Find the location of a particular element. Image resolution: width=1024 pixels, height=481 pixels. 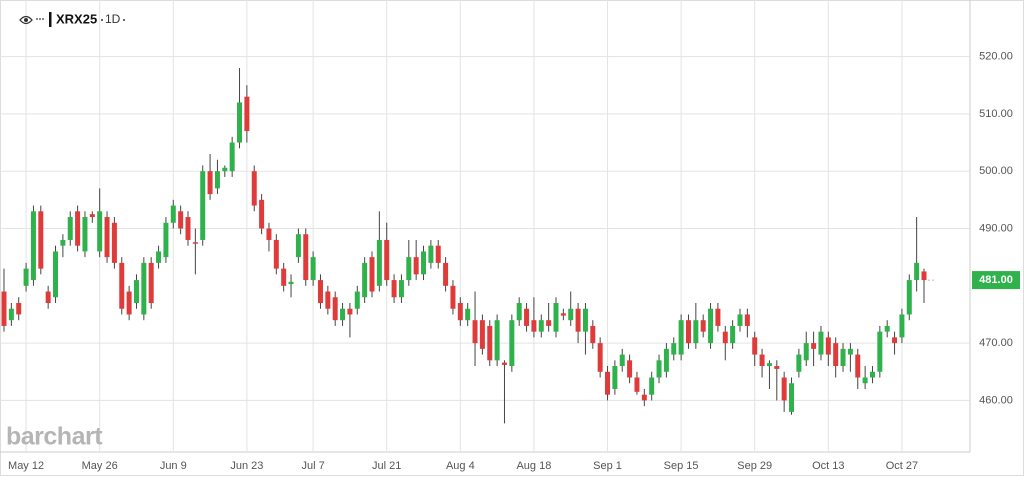

interval: 1D is located at coordinates (113, 19).